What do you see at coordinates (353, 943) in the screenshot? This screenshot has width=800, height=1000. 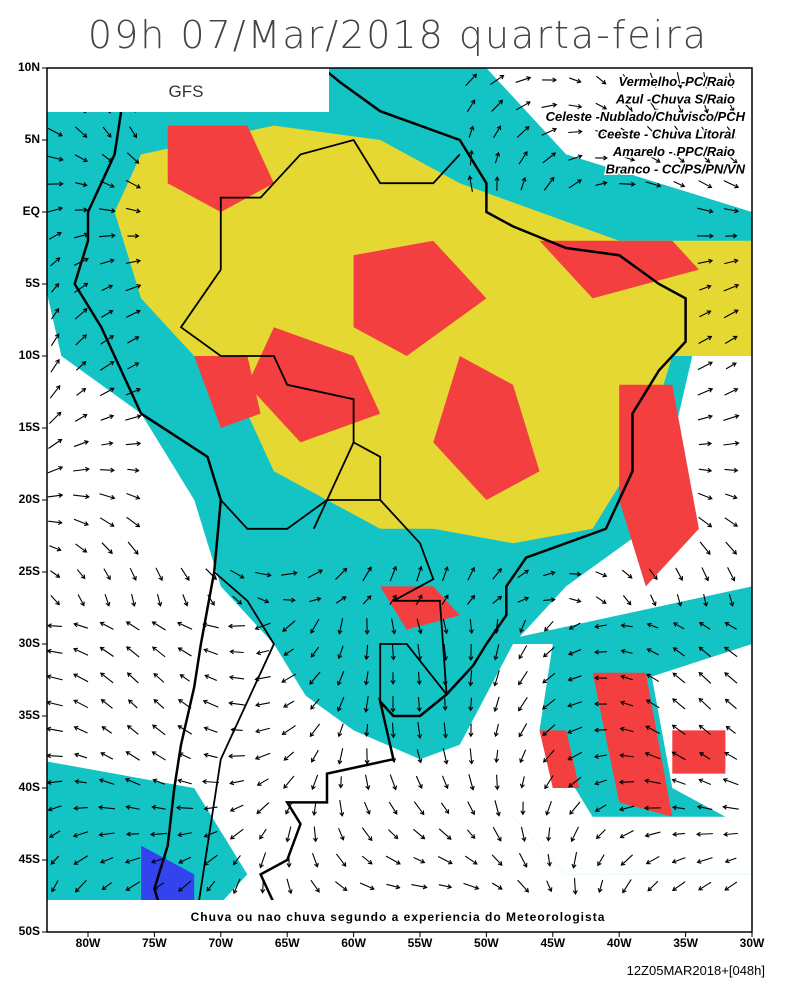 I see `lon-label: 60W` at bounding box center [353, 943].